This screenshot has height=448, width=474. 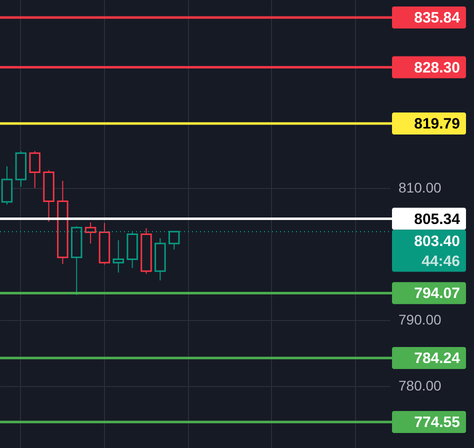 What do you see at coordinates (420, 320) in the screenshot?
I see `y-tick-label: 790.00` at bounding box center [420, 320].